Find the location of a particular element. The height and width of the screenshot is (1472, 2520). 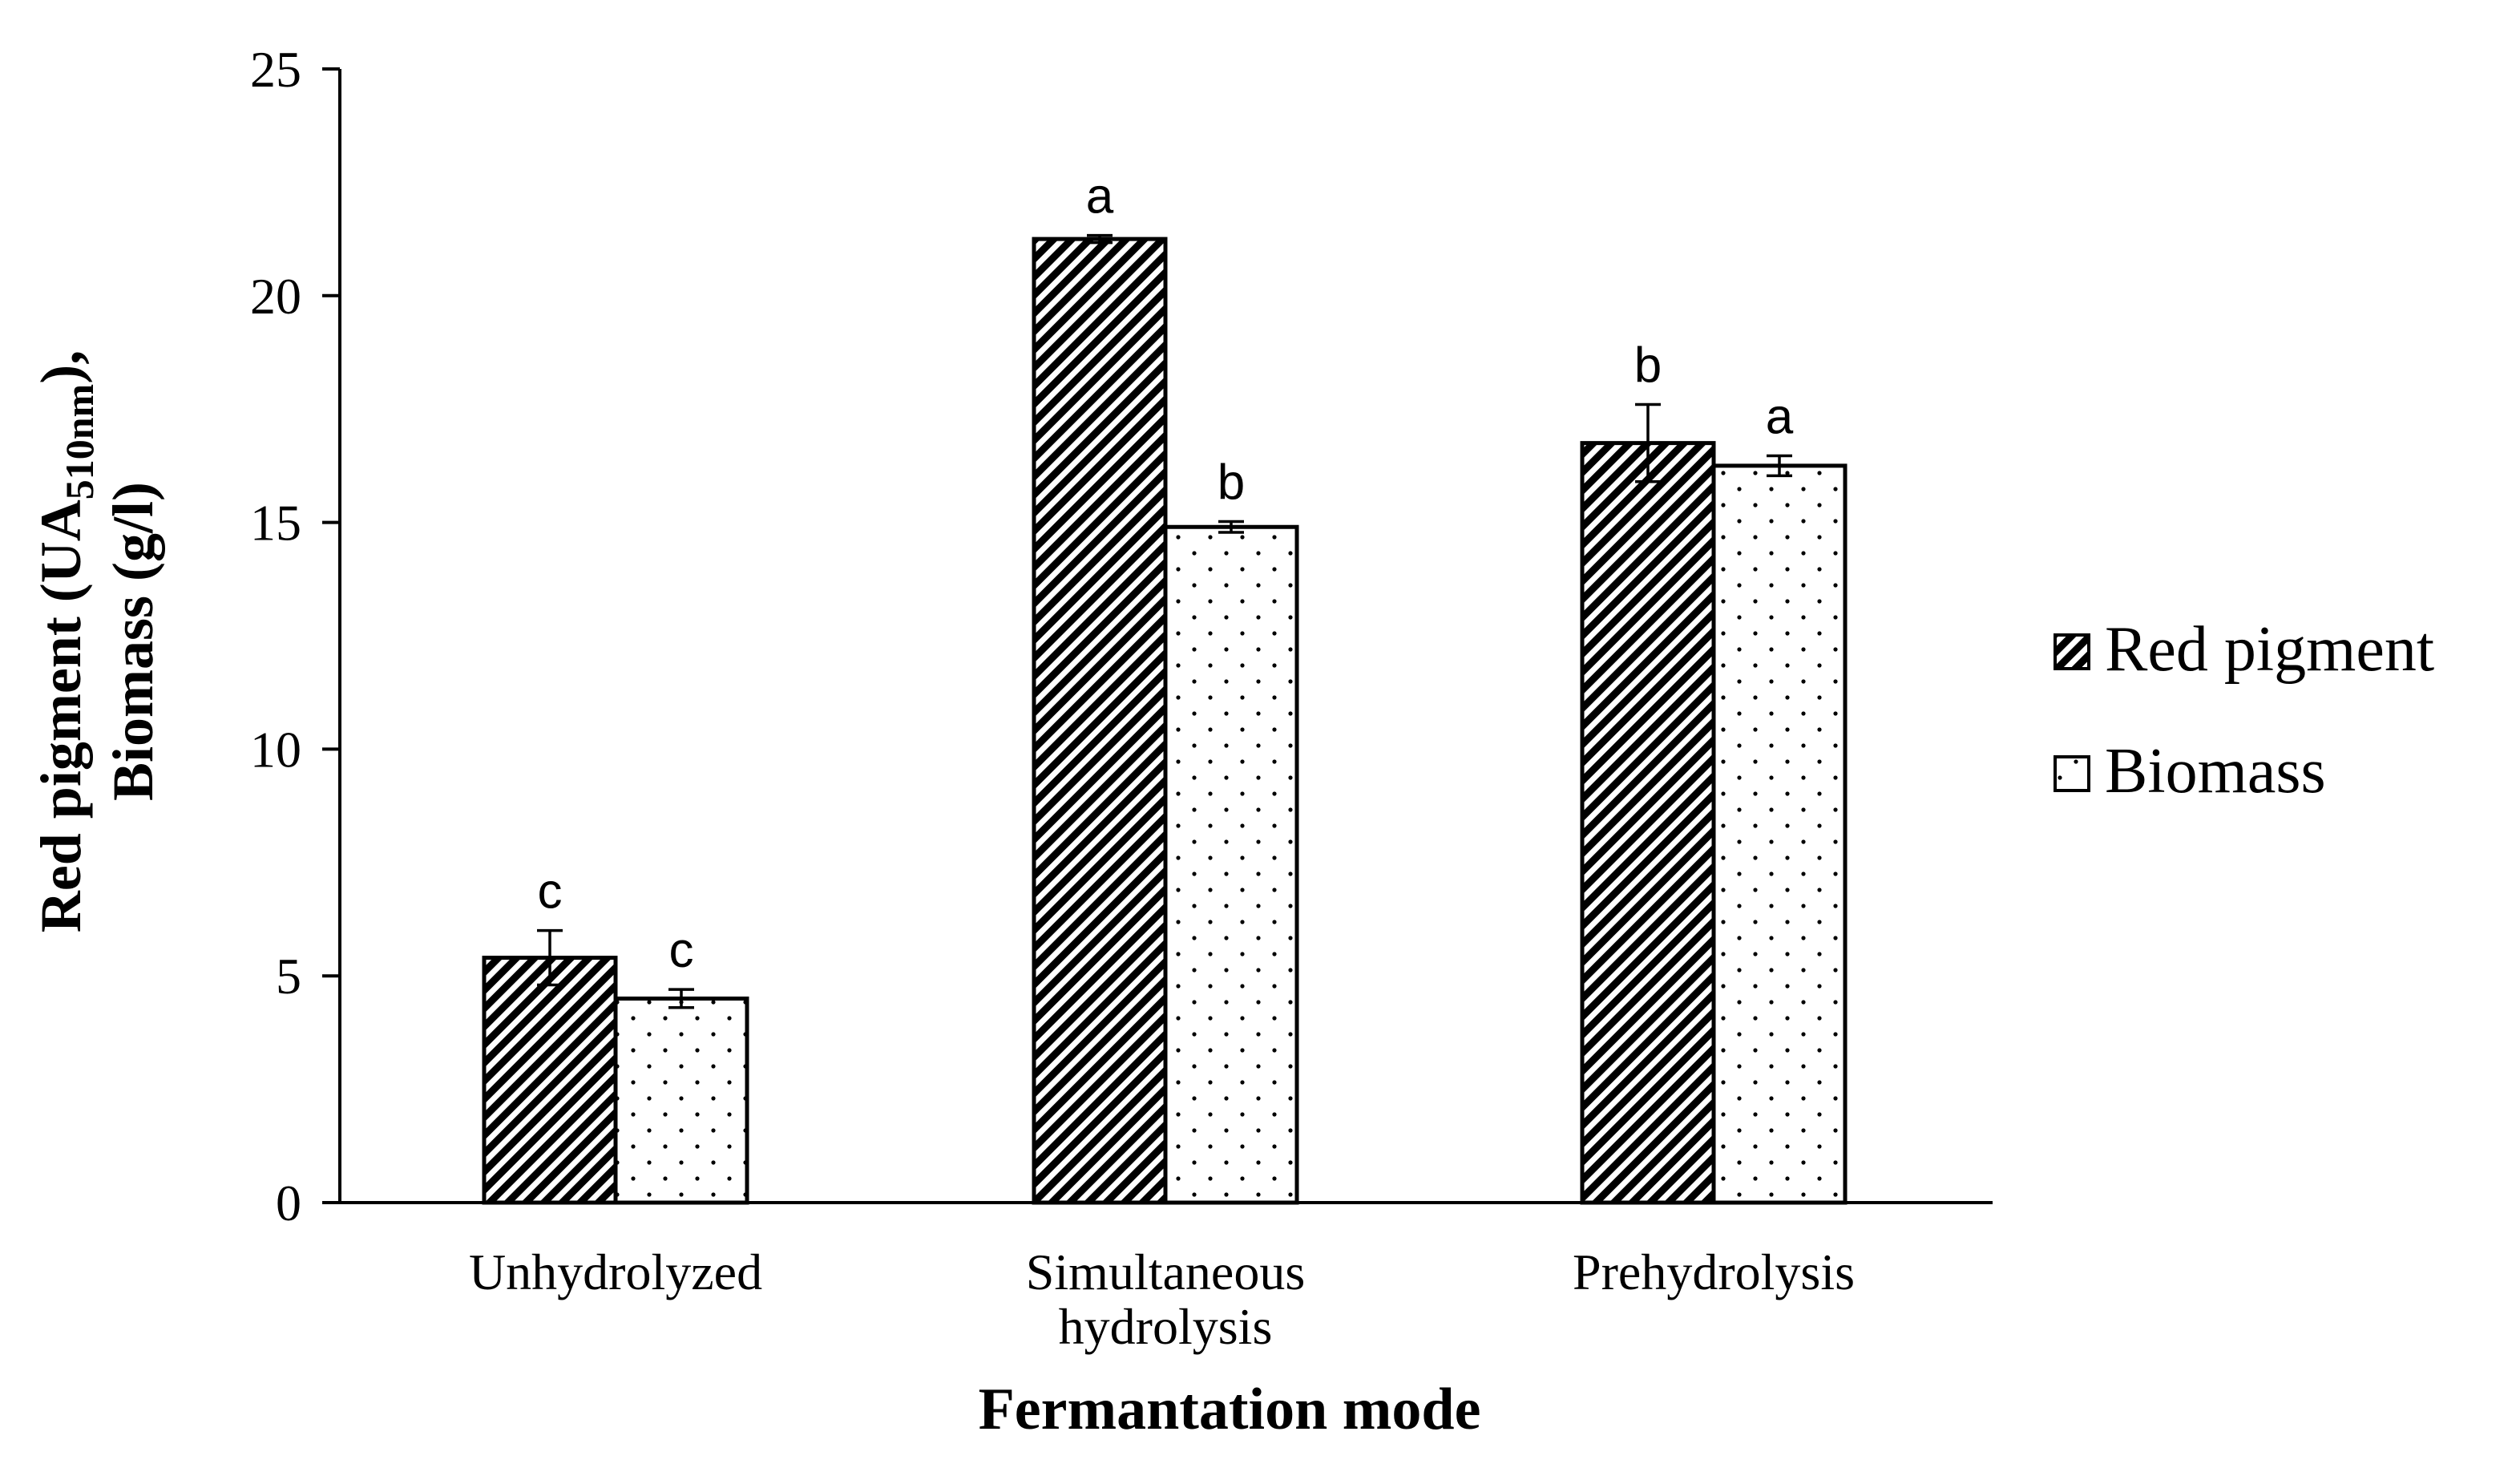

y-axis-title: Red pigment (UA510nm),Biomass (g/l) is located at coordinates (97, 641).